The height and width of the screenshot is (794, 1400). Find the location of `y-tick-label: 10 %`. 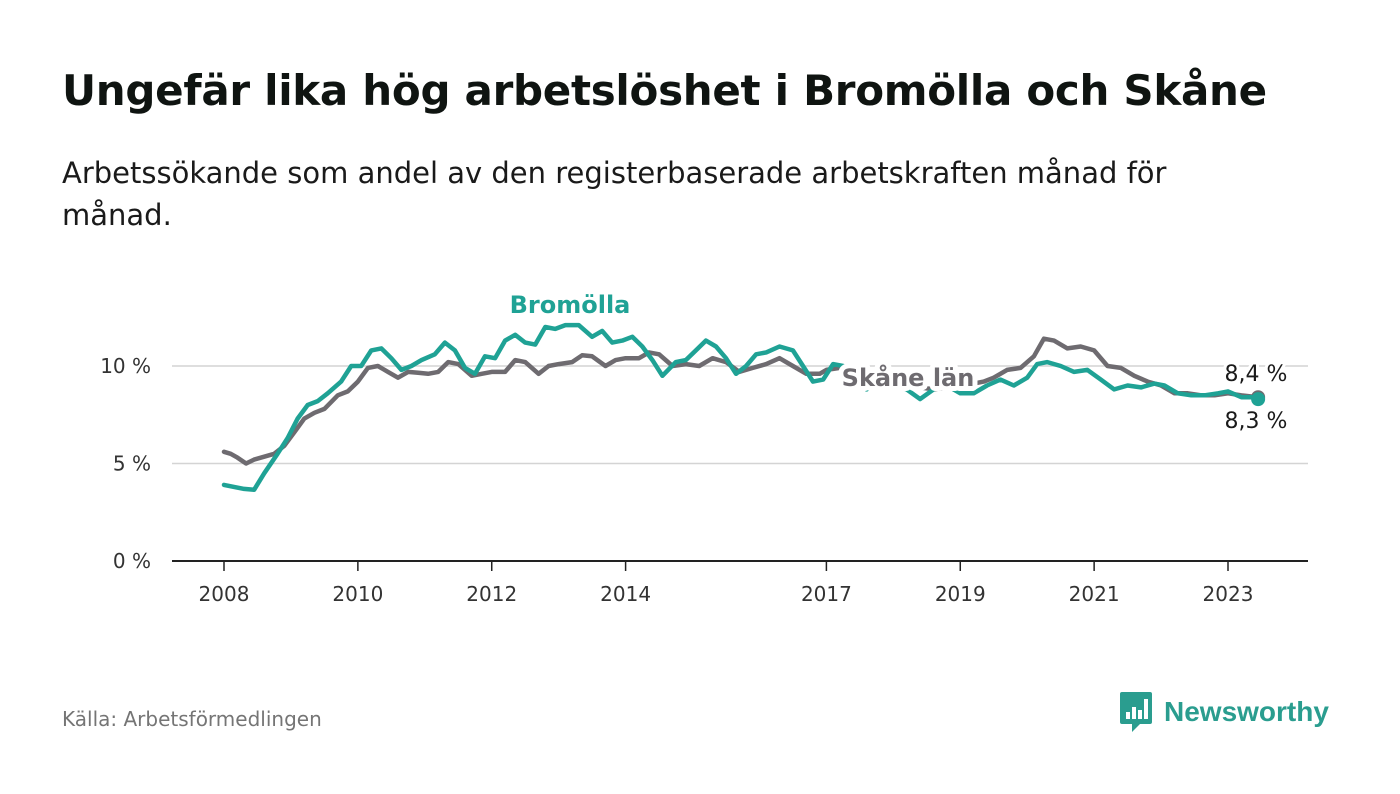

y-tick-label: 10 % is located at coordinates (125, 366).